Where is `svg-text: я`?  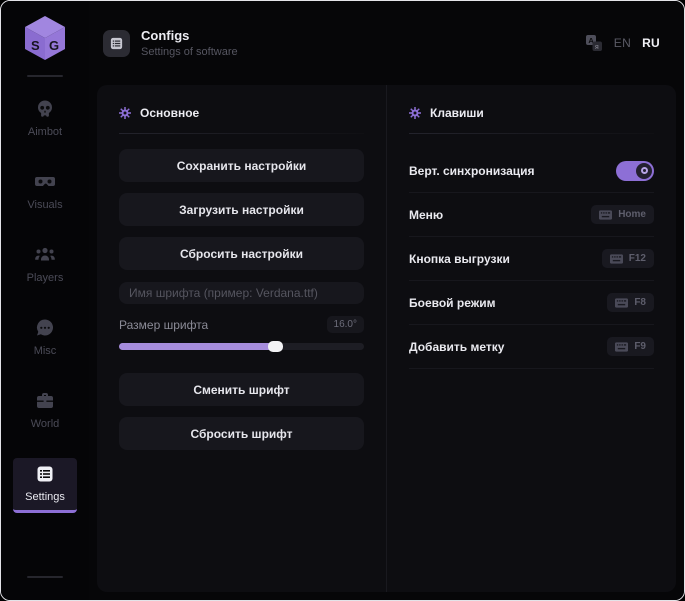
svg-text: я is located at coordinates (596, 47).